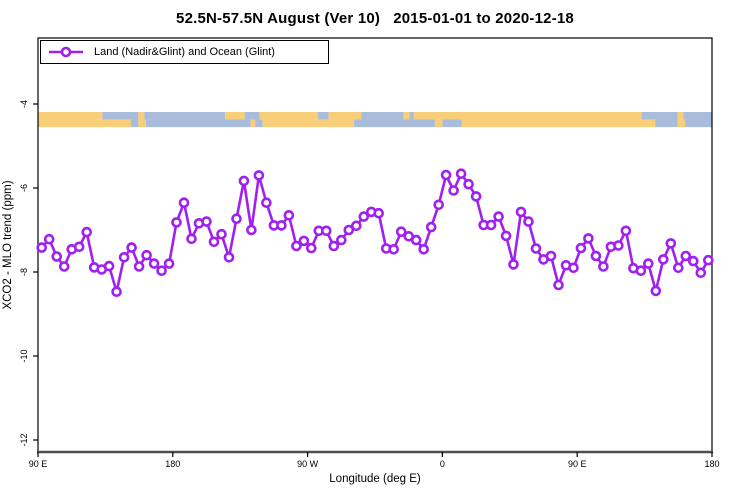 This screenshot has width=750, height=500. I want to click on x-tick-label: 180, so click(711, 464).